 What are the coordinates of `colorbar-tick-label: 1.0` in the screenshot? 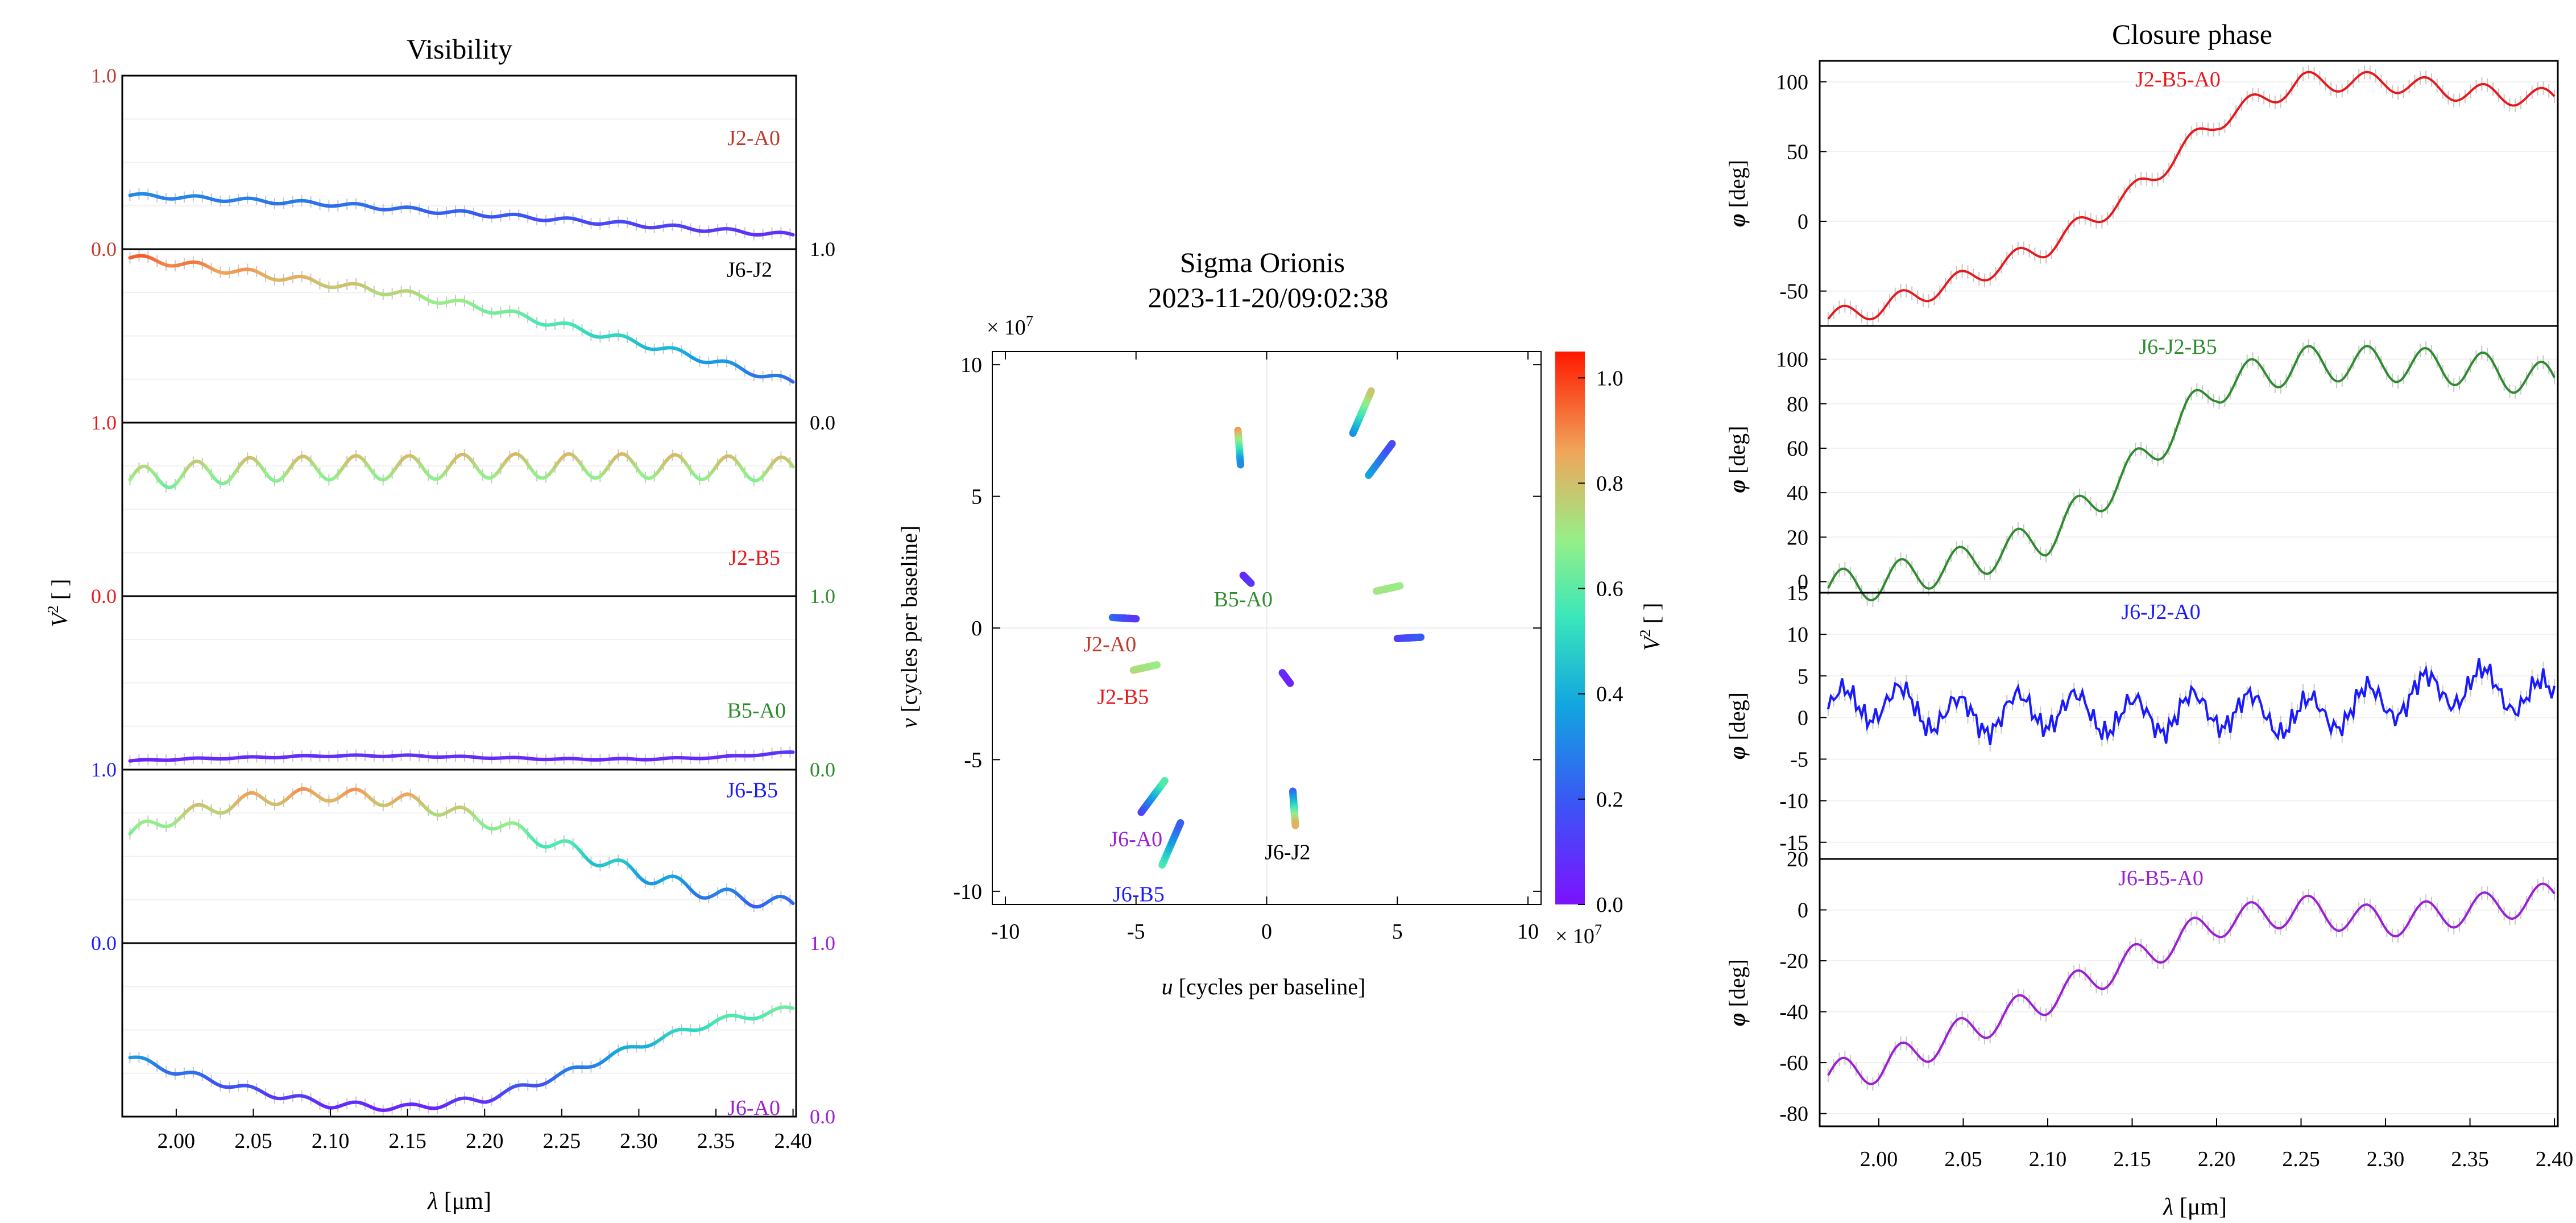 It's located at (1610, 378).